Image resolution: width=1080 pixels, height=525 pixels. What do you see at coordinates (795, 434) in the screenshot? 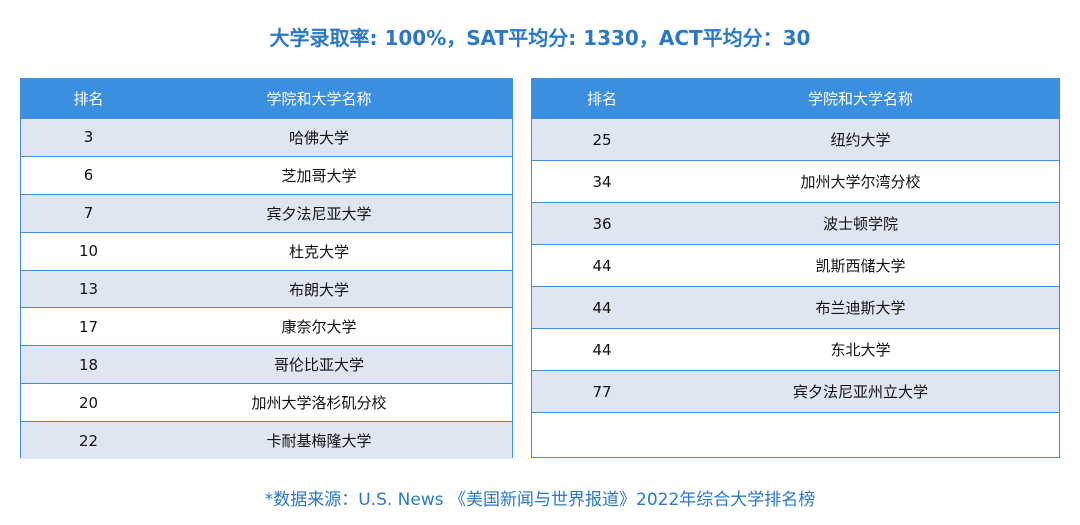
I see `empty-table-row` at bounding box center [795, 434].